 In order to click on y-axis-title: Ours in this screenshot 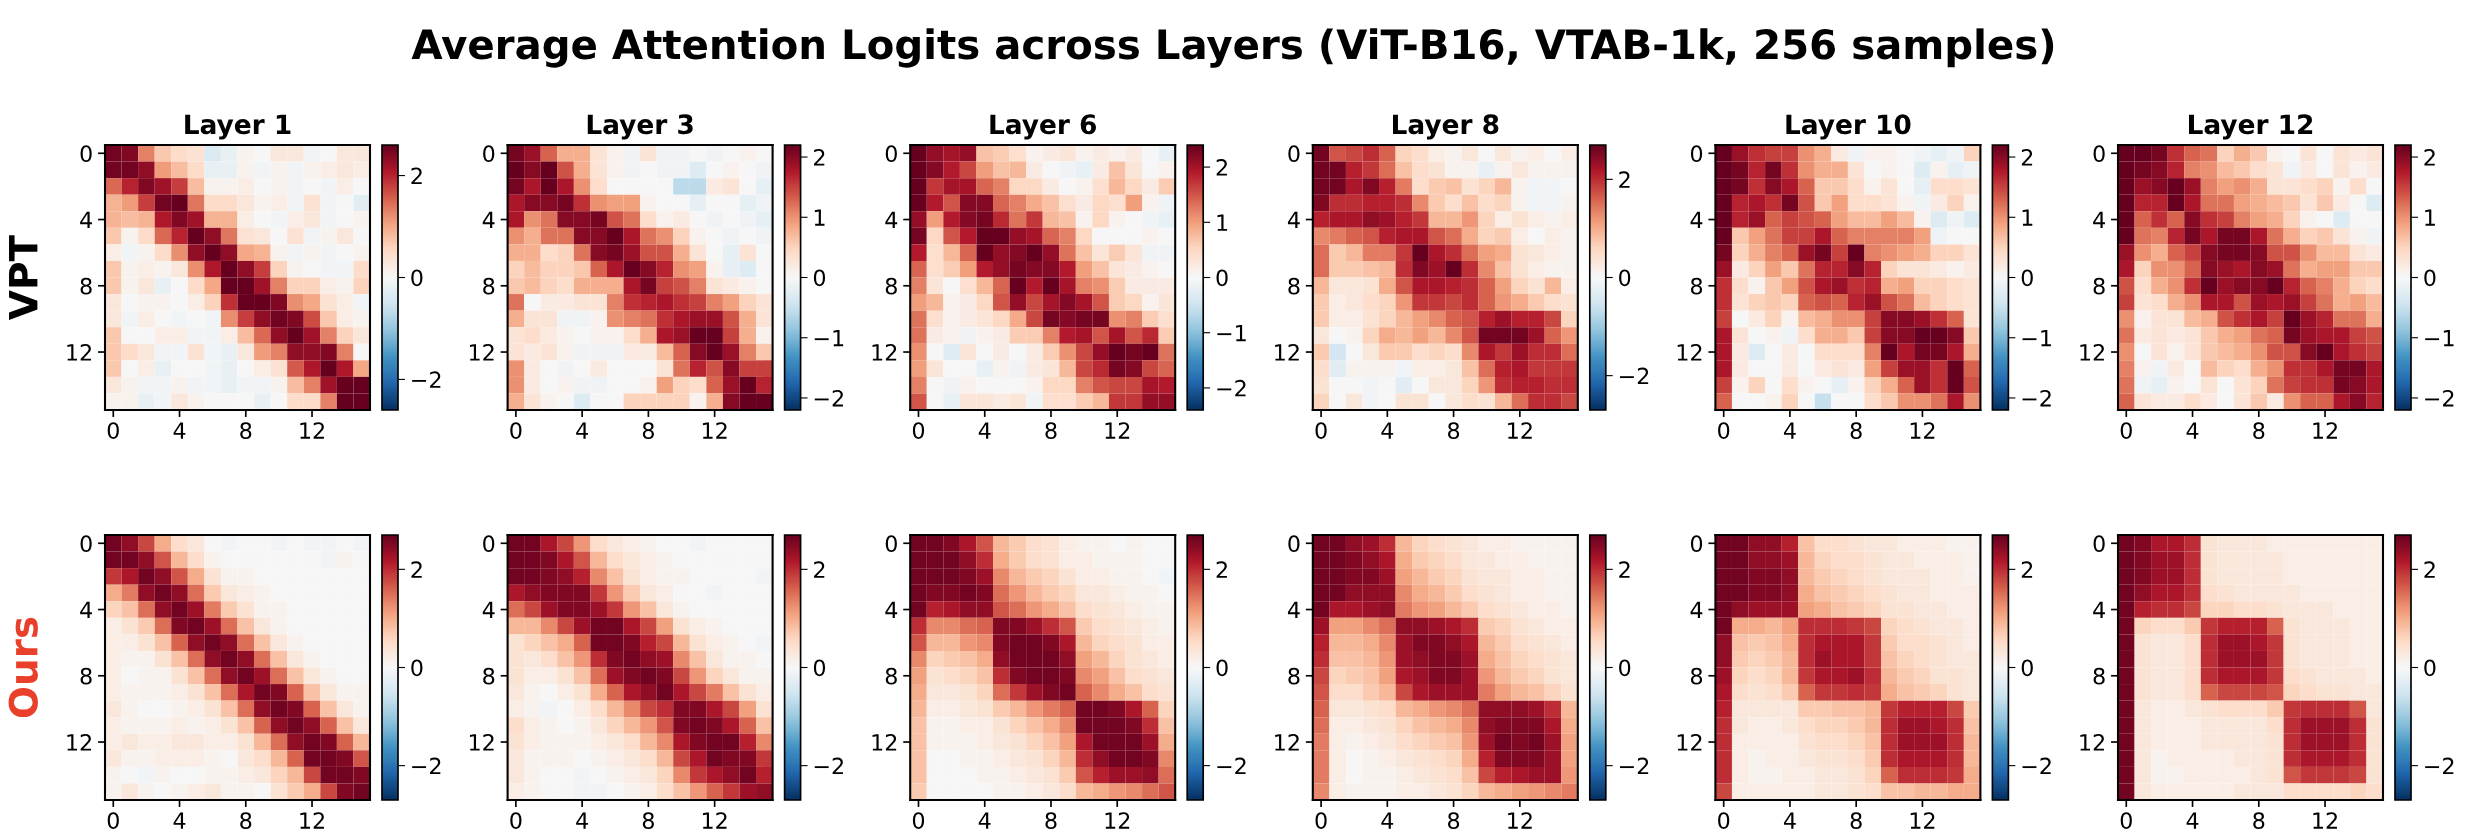, I will do `click(23, 667)`.